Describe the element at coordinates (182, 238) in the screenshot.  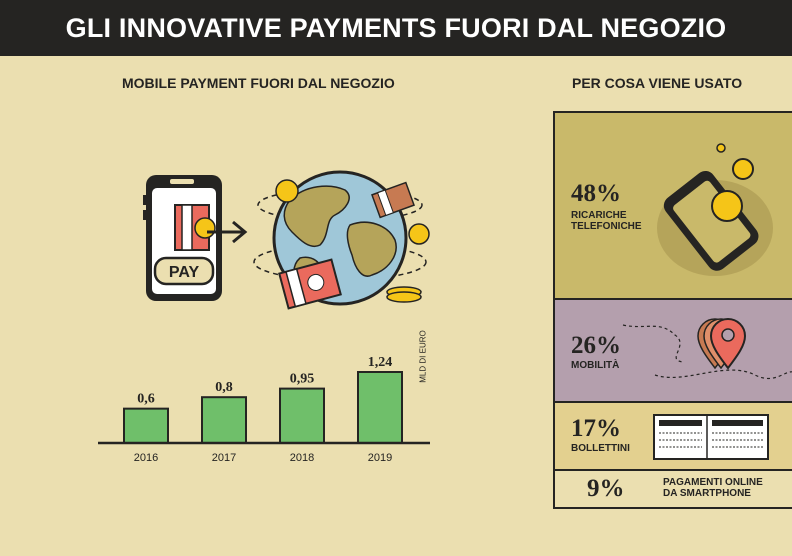
I see `phone-icon: PAY` at that location.